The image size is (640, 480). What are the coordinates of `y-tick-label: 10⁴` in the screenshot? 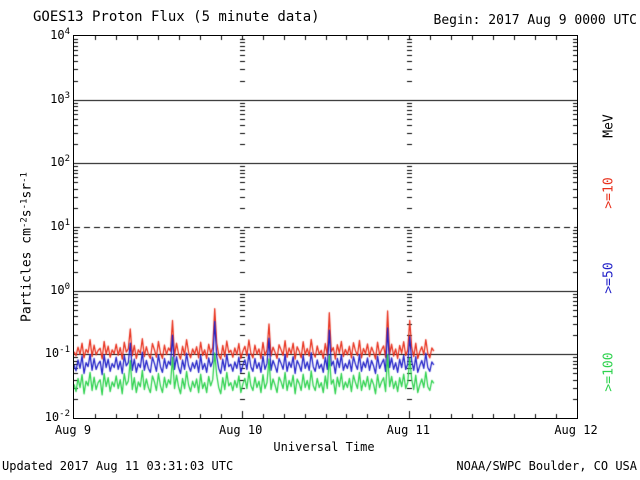 It's located at (60, 35).